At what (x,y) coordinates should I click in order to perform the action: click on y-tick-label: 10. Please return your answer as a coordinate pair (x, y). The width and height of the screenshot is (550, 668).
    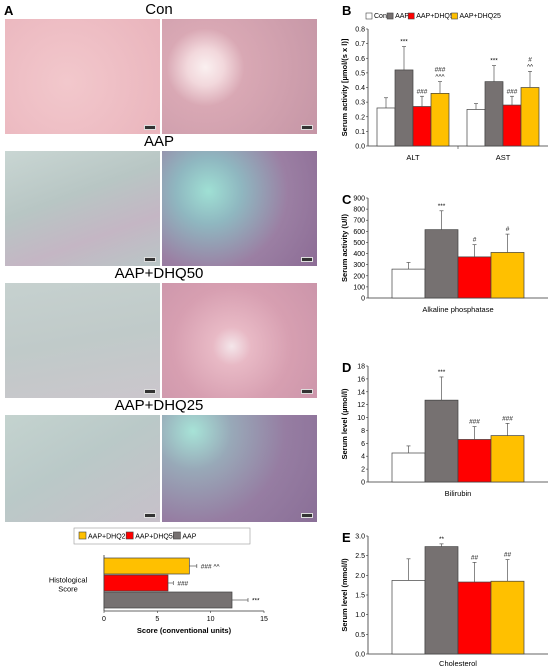
    Looking at the image, I should click on (361, 418).